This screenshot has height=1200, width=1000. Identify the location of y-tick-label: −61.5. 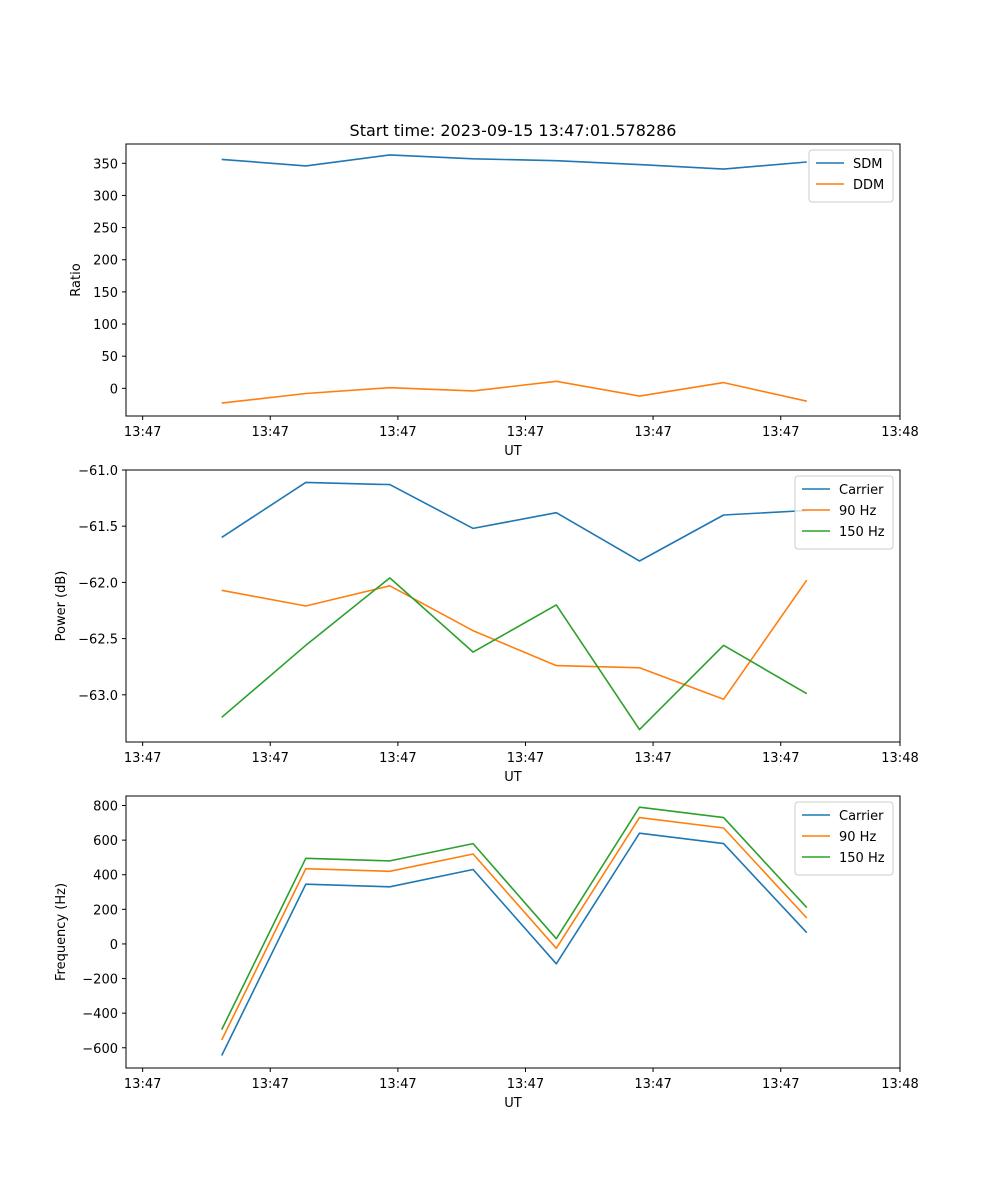
(98, 527).